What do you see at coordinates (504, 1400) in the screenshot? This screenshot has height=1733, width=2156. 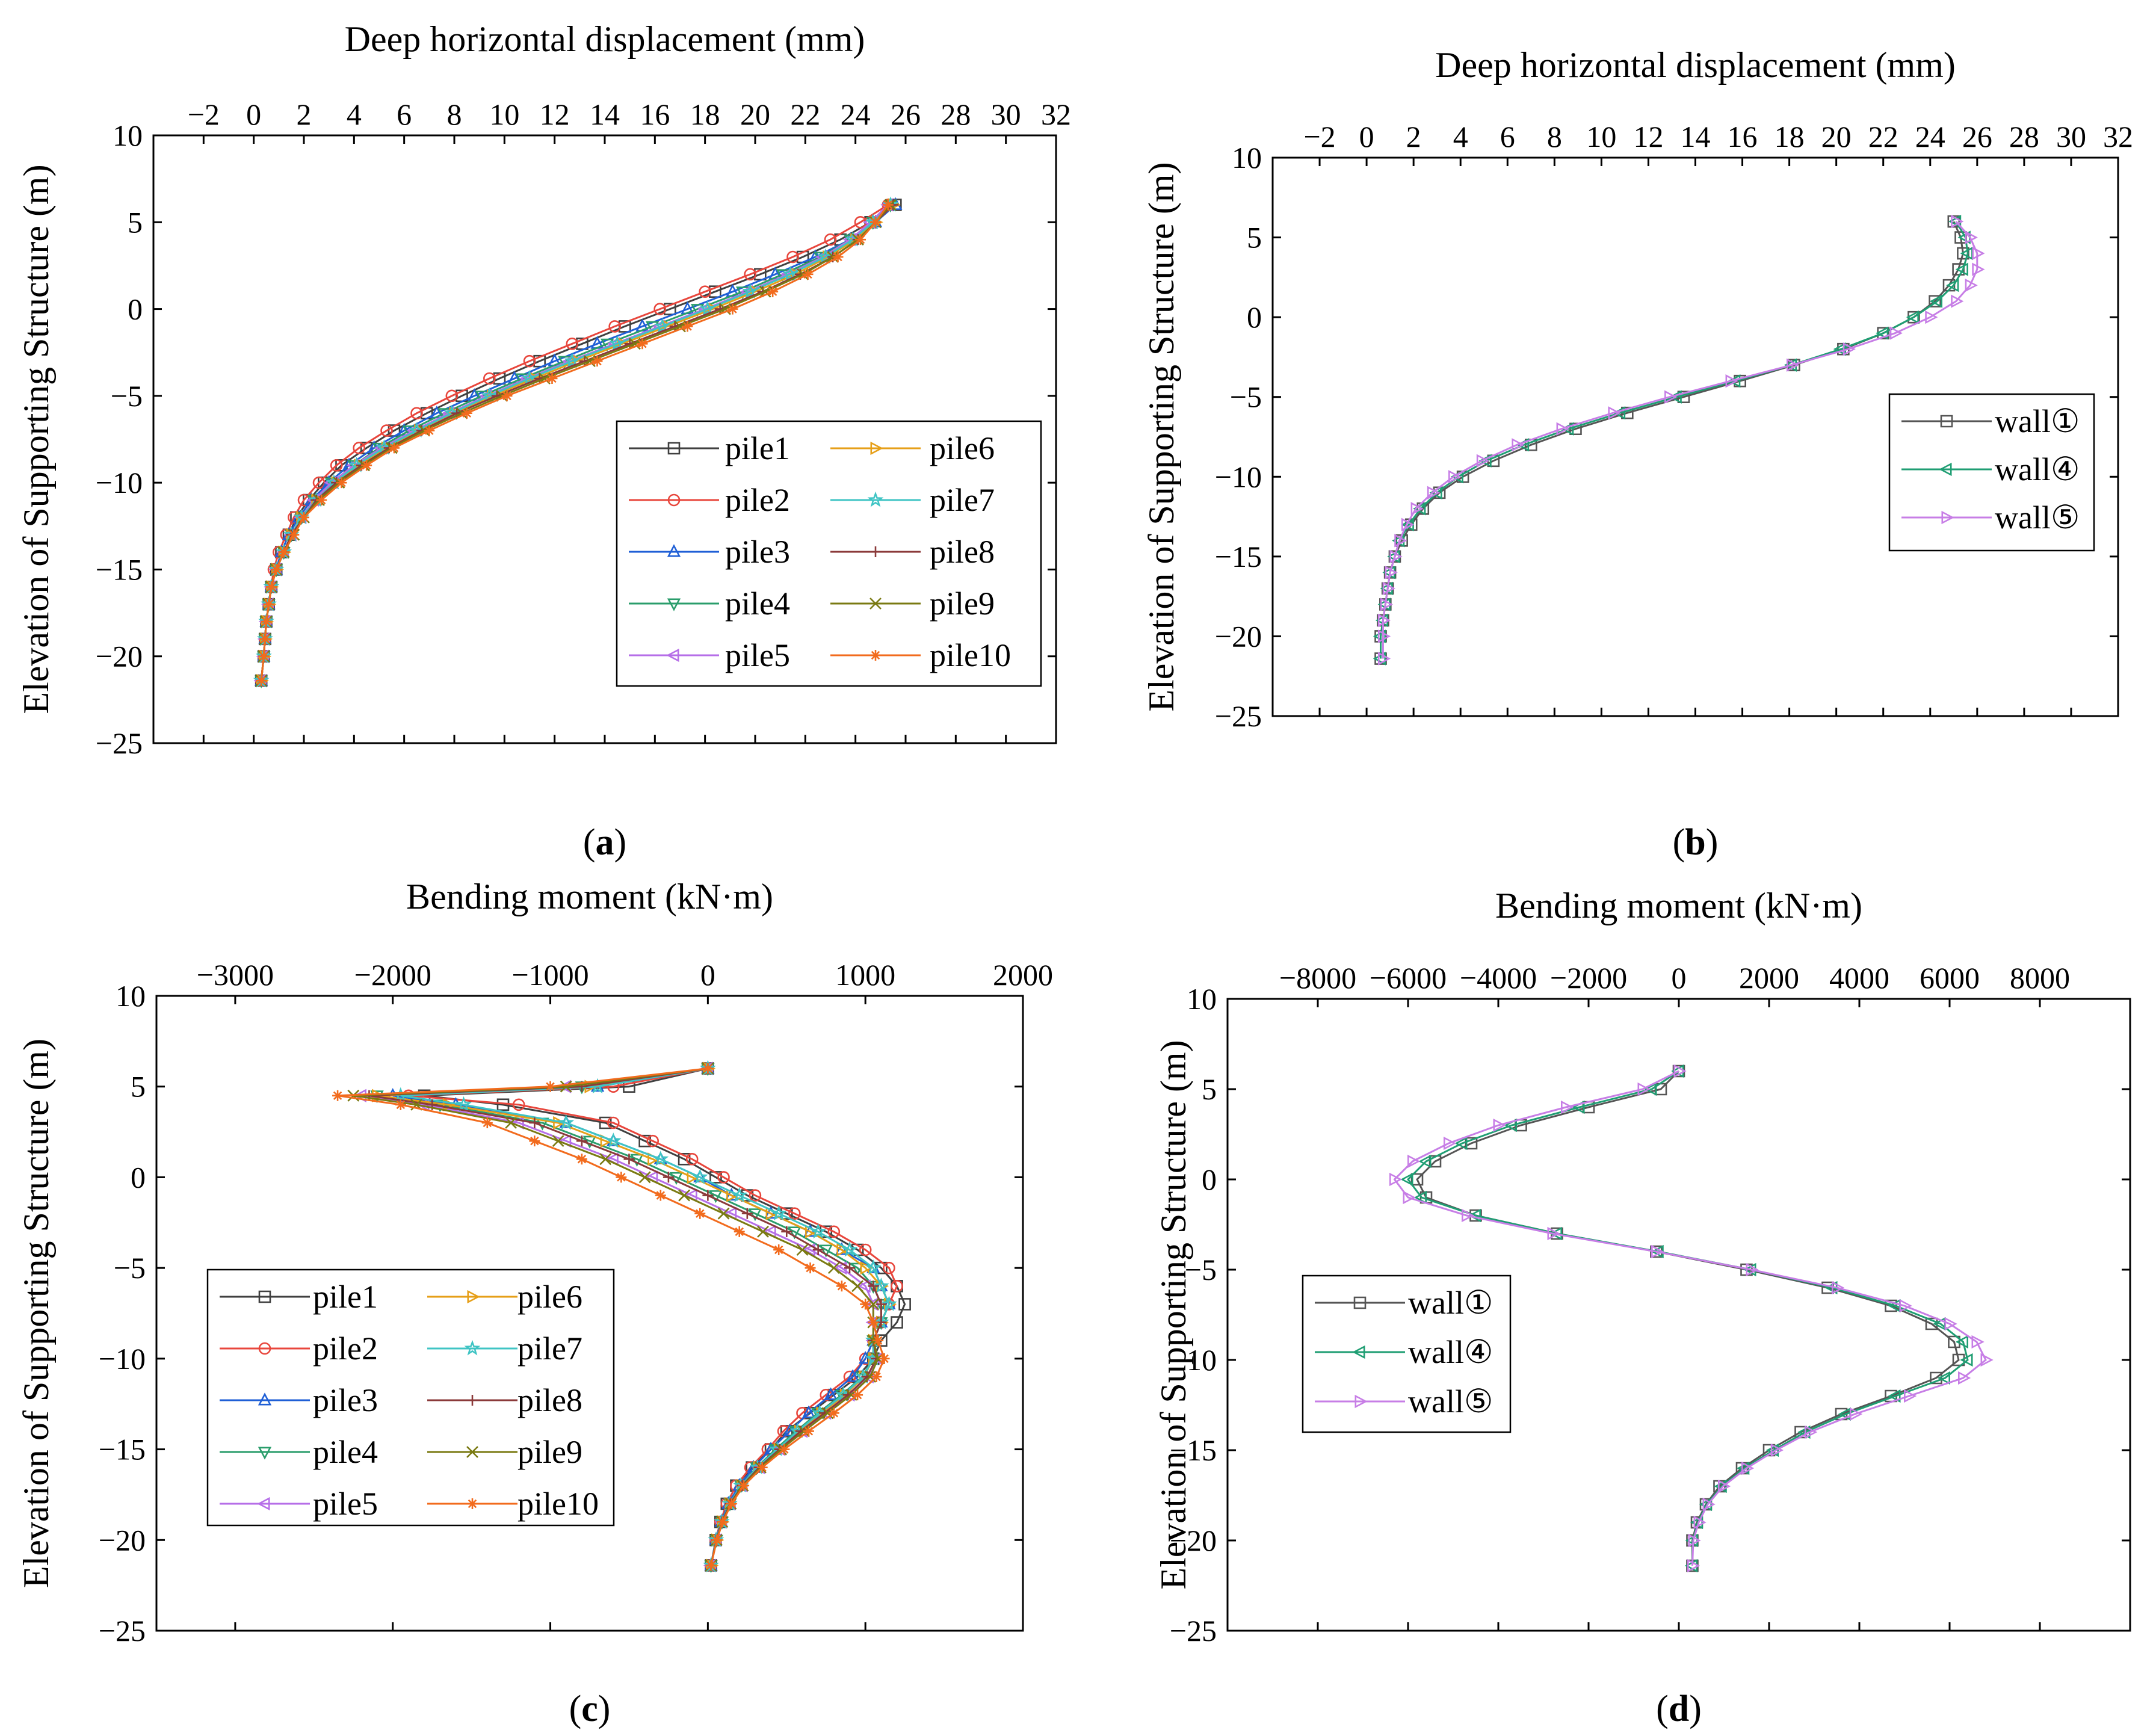 I see `legend-item-pile8: pile8` at bounding box center [504, 1400].